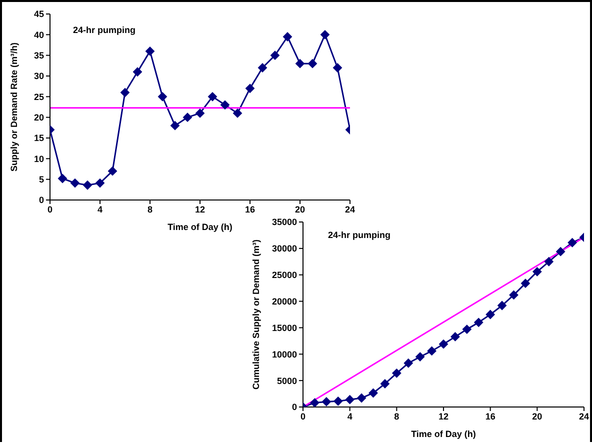 The width and height of the screenshot is (592, 444). Describe the element at coordinates (284, 327) in the screenshot. I see `y-tick-label: 15000` at that location.